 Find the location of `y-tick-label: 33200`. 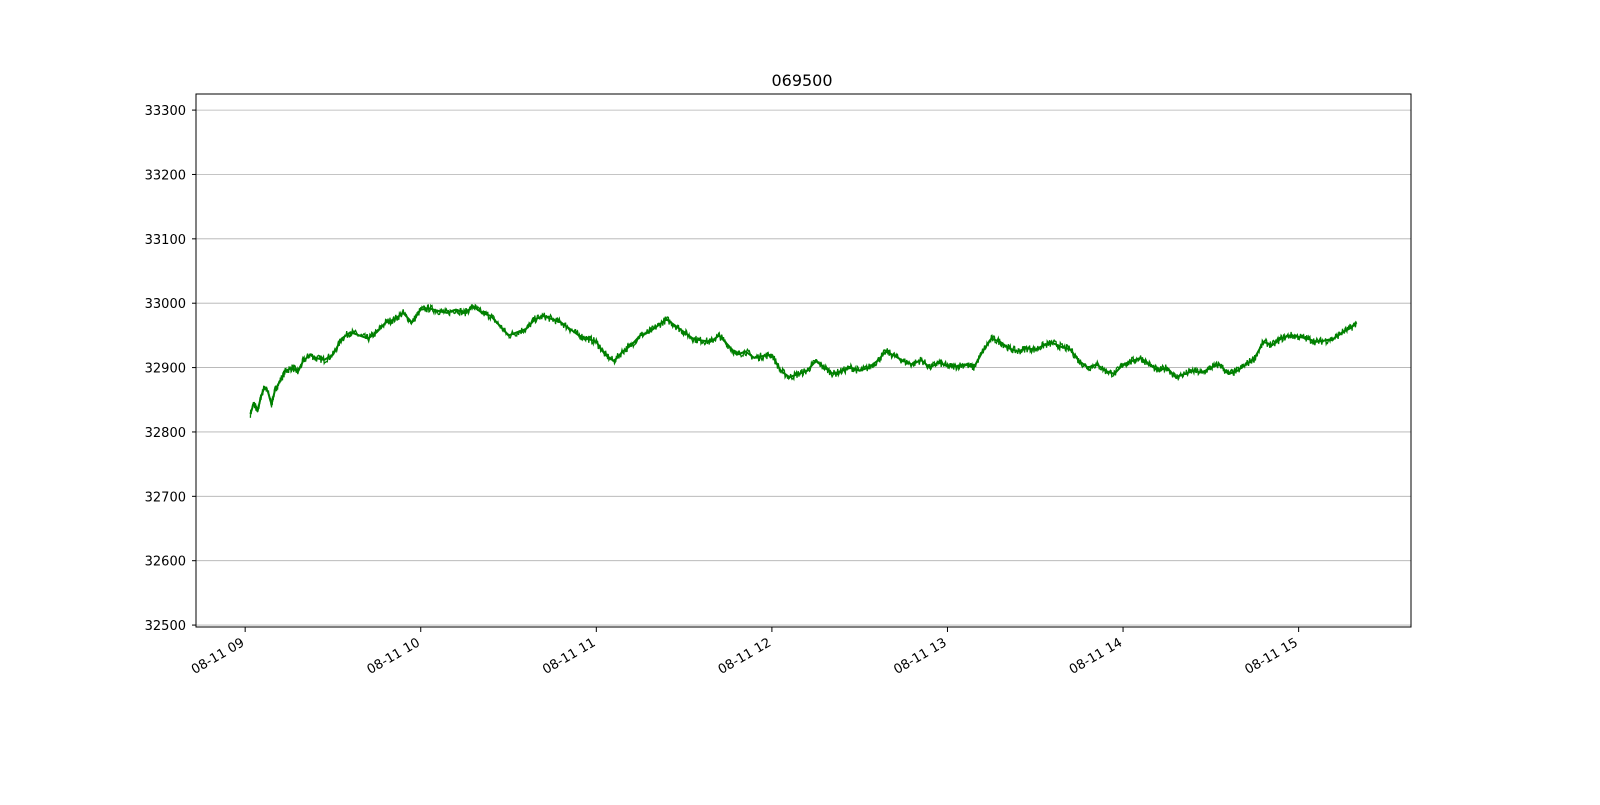

y-tick-label: 33200 is located at coordinates (165, 175).